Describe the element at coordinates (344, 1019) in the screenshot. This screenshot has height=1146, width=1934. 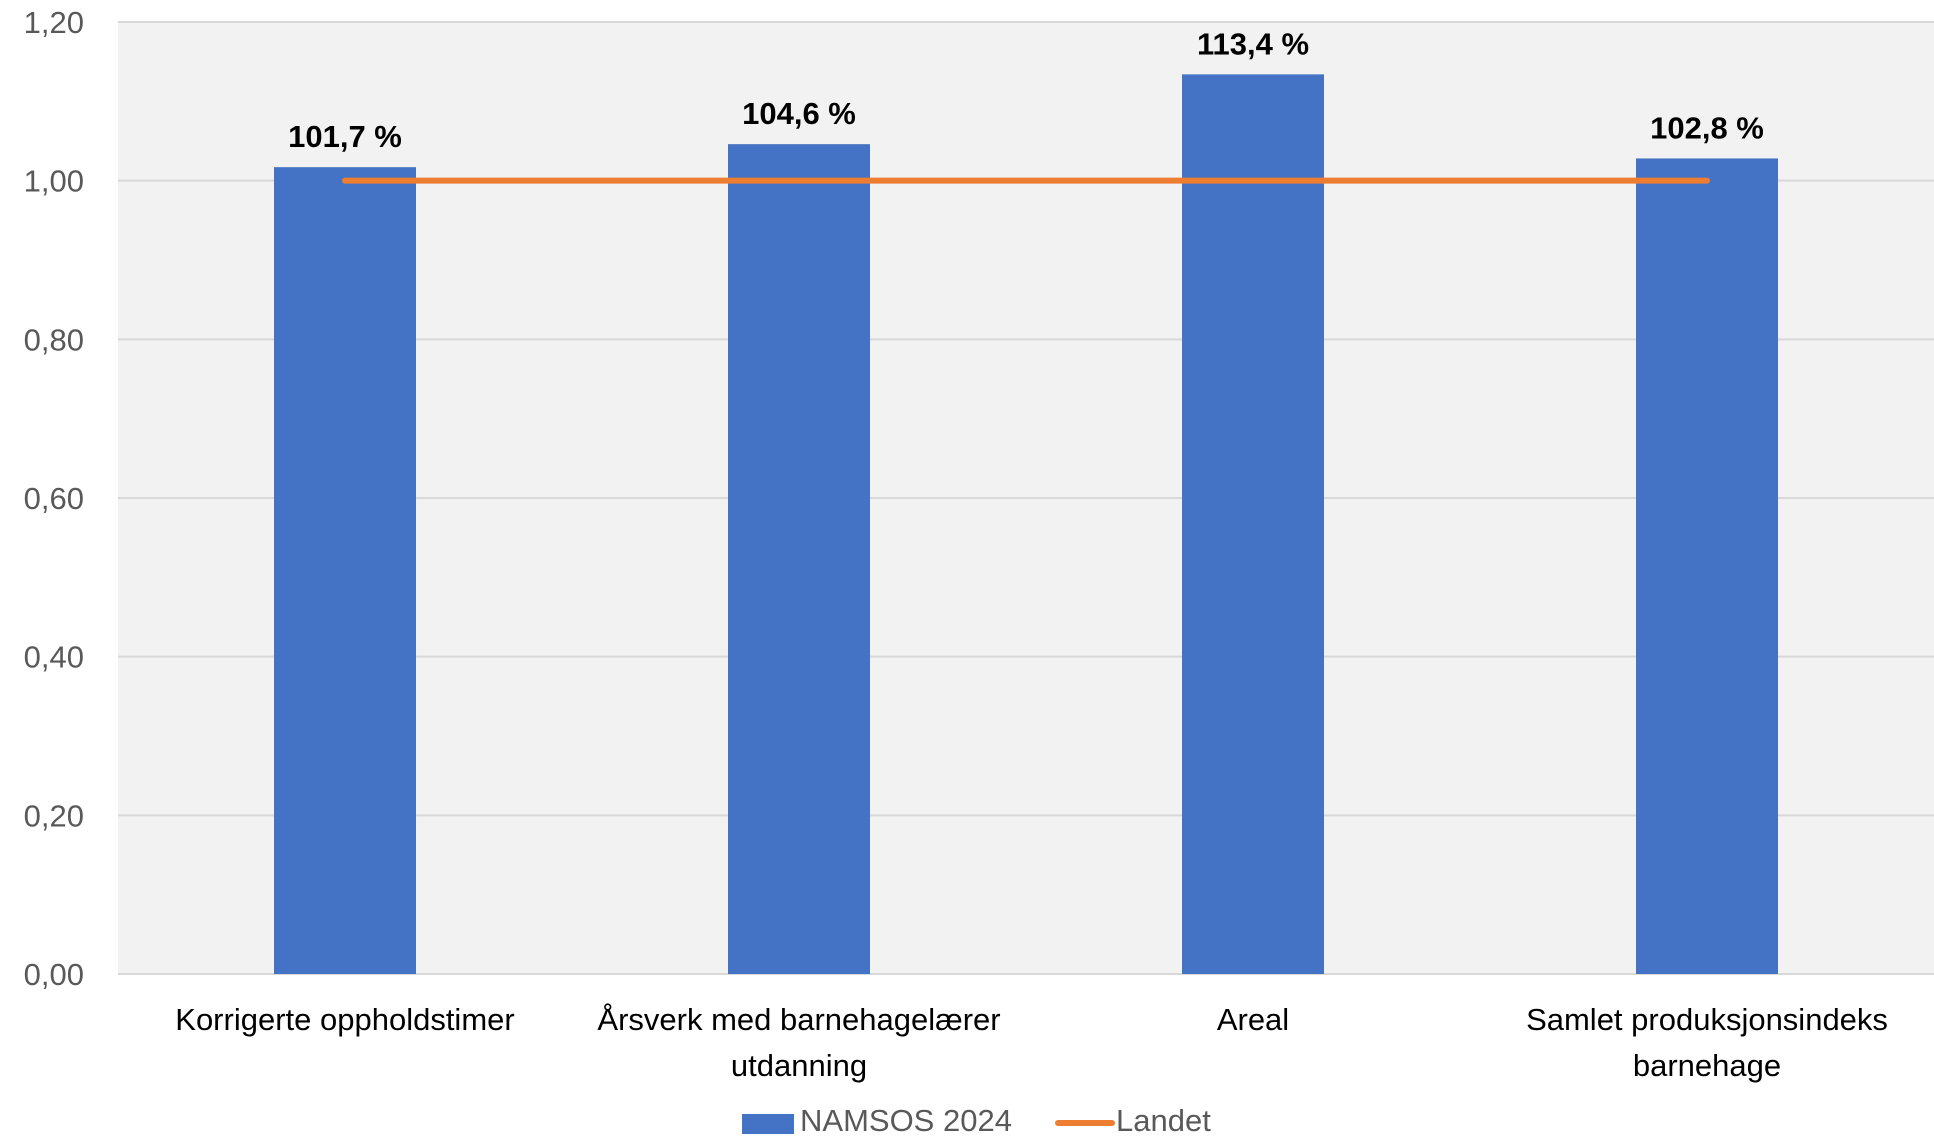
I see `category-label: Korrigerte oppholdstimer` at that location.